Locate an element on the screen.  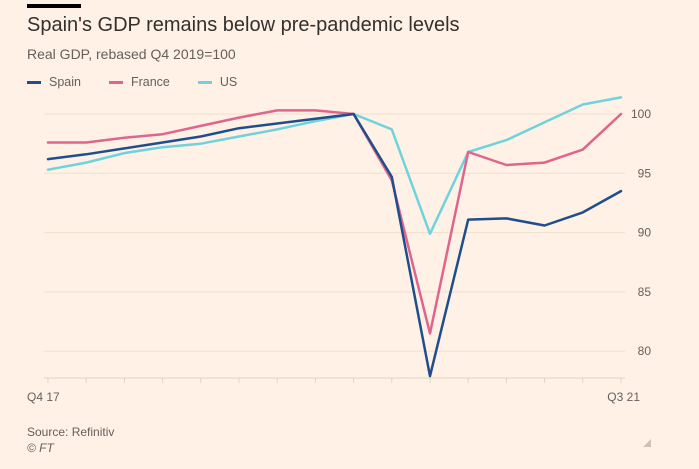
y-tick-label-85: 85 is located at coordinates (645, 292).